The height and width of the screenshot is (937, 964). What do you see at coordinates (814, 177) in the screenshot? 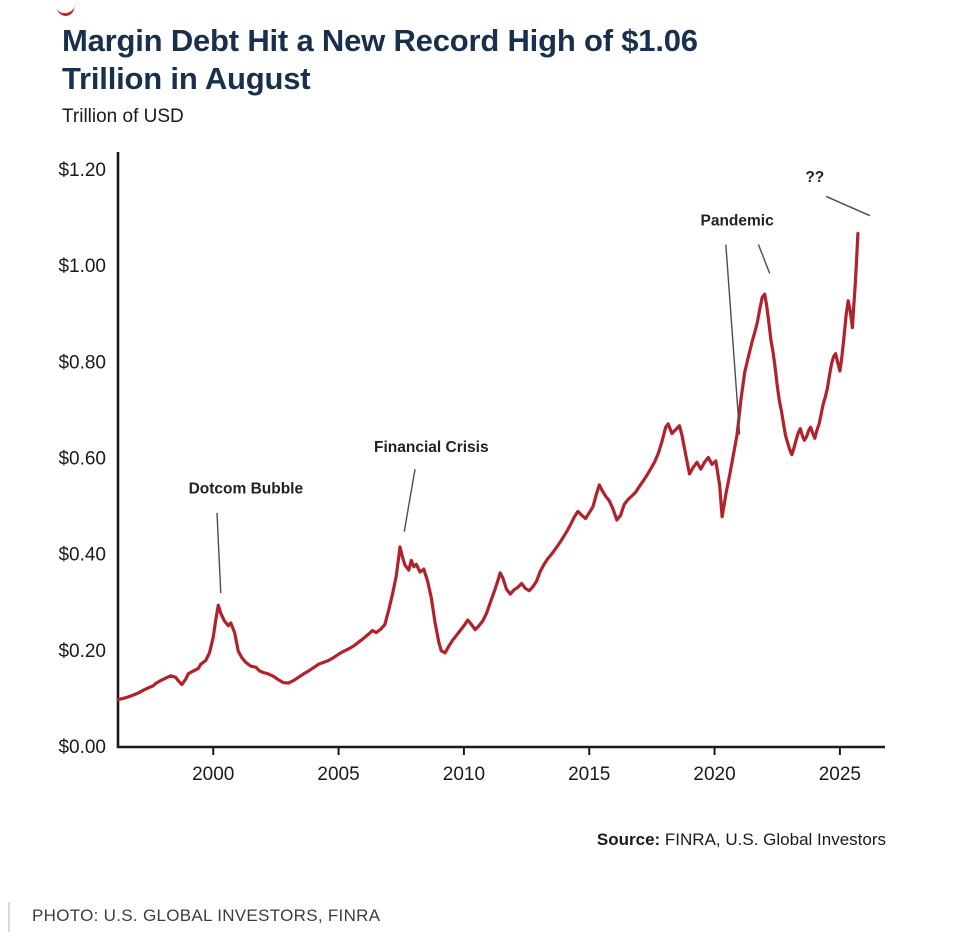
I see `annotation-label: ??` at bounding box center [814, 177].